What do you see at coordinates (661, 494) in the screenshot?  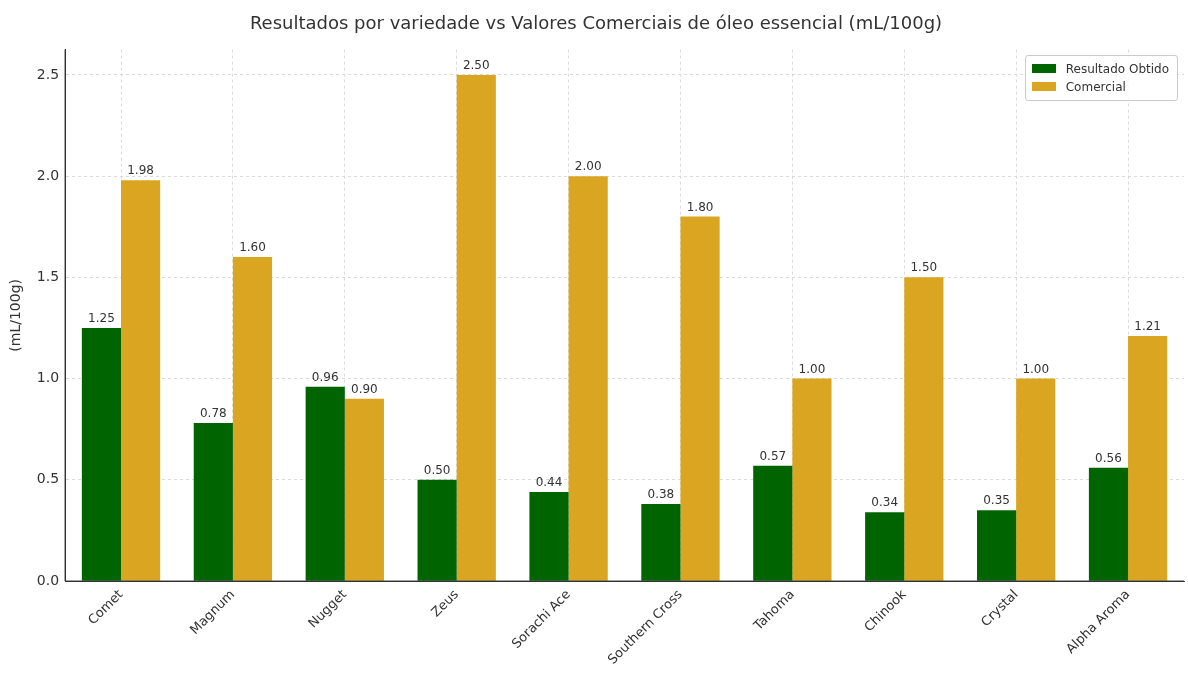 I see `data-label: 0.38` at bounding box center [661, 494].